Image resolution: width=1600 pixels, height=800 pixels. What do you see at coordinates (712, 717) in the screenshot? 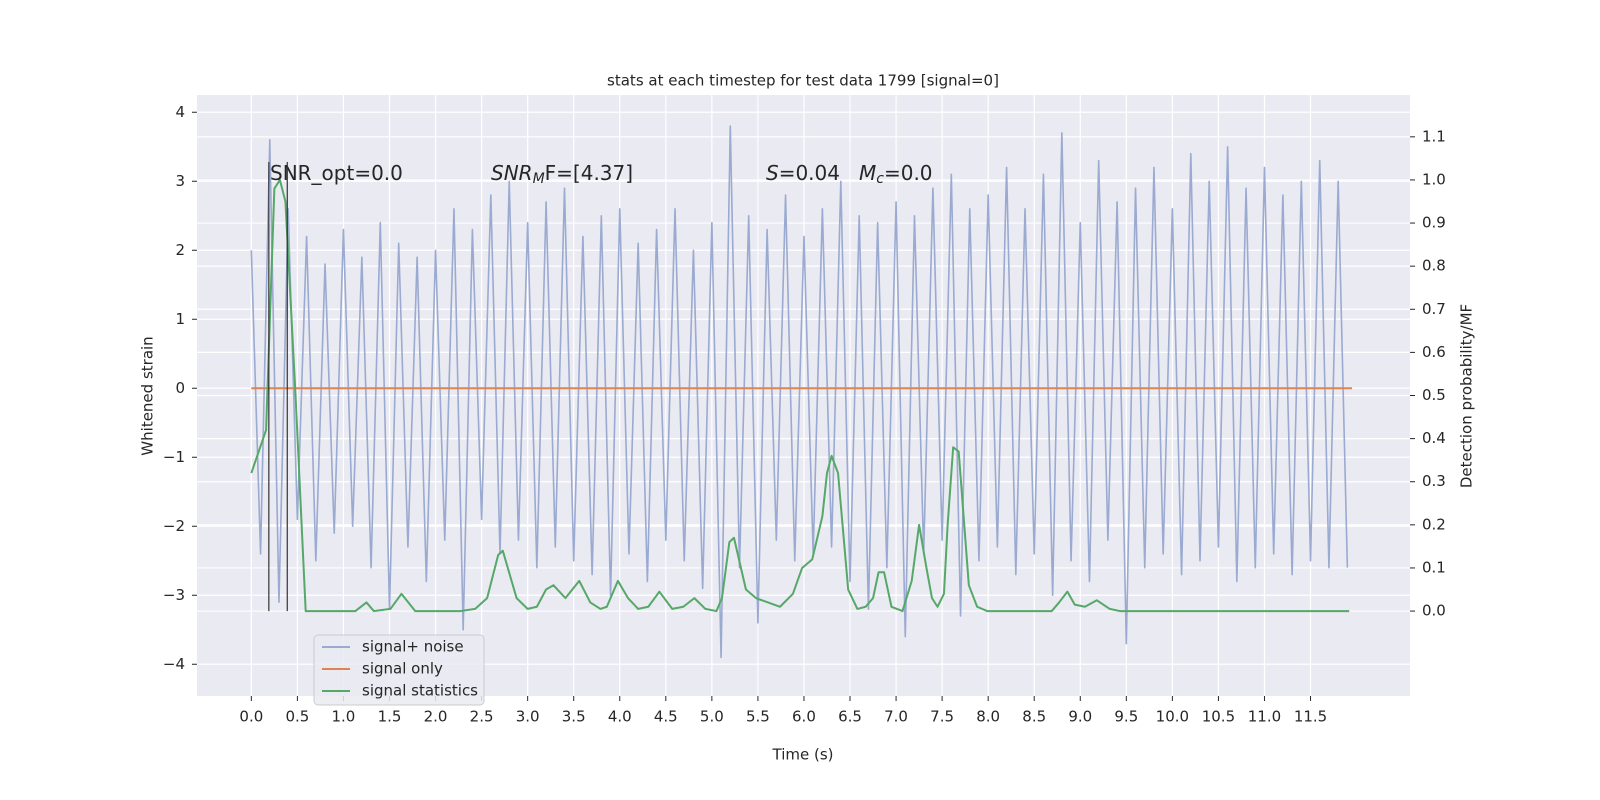
I see `x-tick-label: 5.0` at bounding box center [712, 717].